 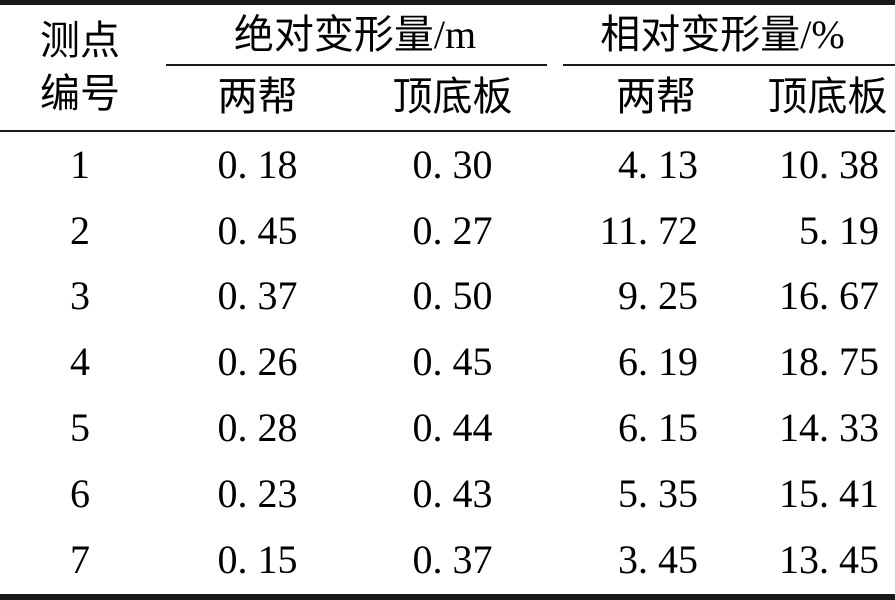 I want to click on cell-abs-roof-floor: 0. 37, so click(x=452, y=560).